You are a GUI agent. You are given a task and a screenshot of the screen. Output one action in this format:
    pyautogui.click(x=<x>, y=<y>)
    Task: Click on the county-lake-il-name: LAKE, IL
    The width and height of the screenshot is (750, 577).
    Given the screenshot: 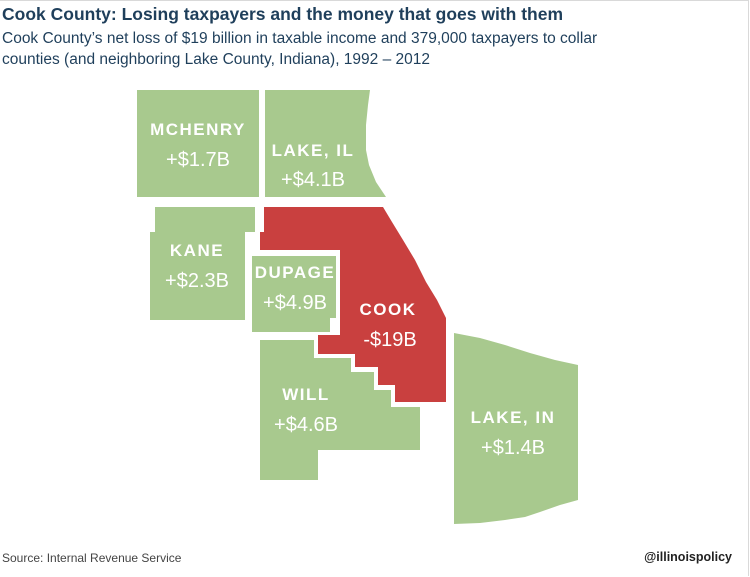 What is the action you would take?
    pyautogui.click(x=313, y=150)
    